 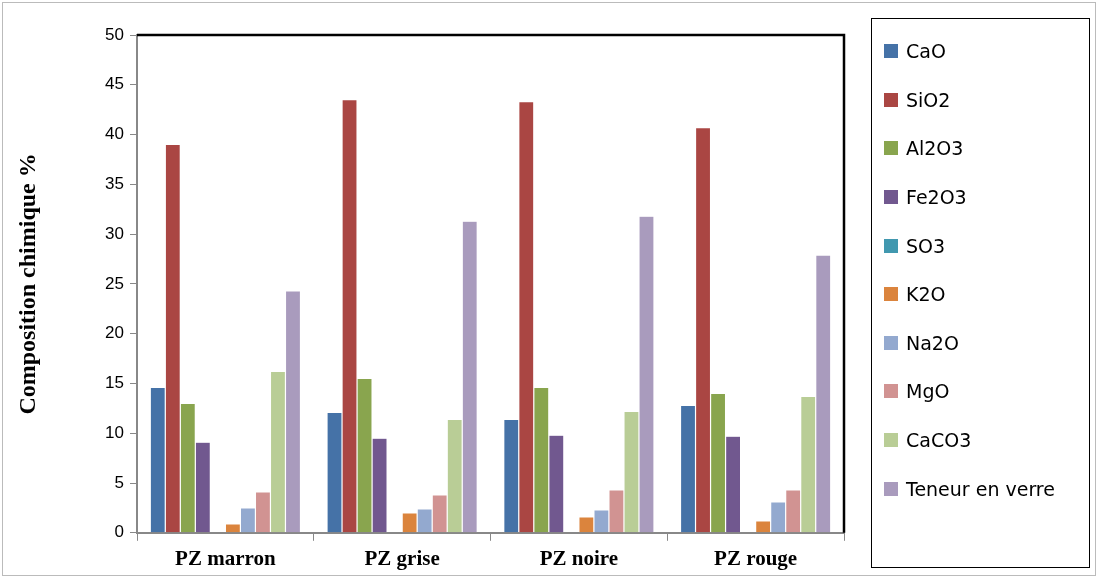 I want to click on y-tick-label: 25, so click(x=114, y=283).